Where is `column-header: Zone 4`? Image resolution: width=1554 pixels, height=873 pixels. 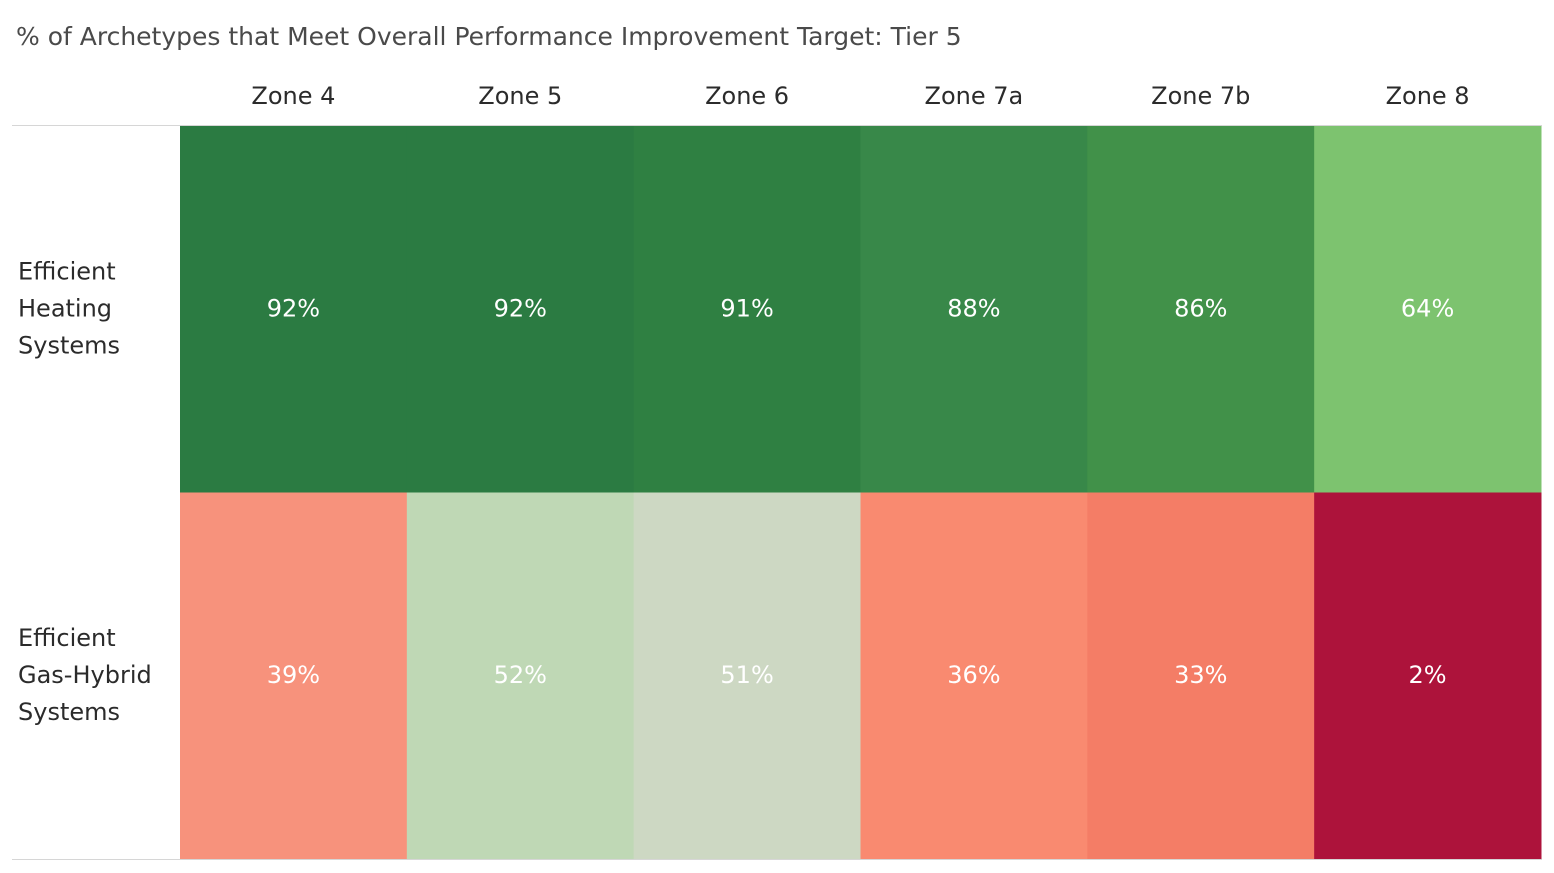
column-header: Zone 4 is located at coordinates (293, 96).